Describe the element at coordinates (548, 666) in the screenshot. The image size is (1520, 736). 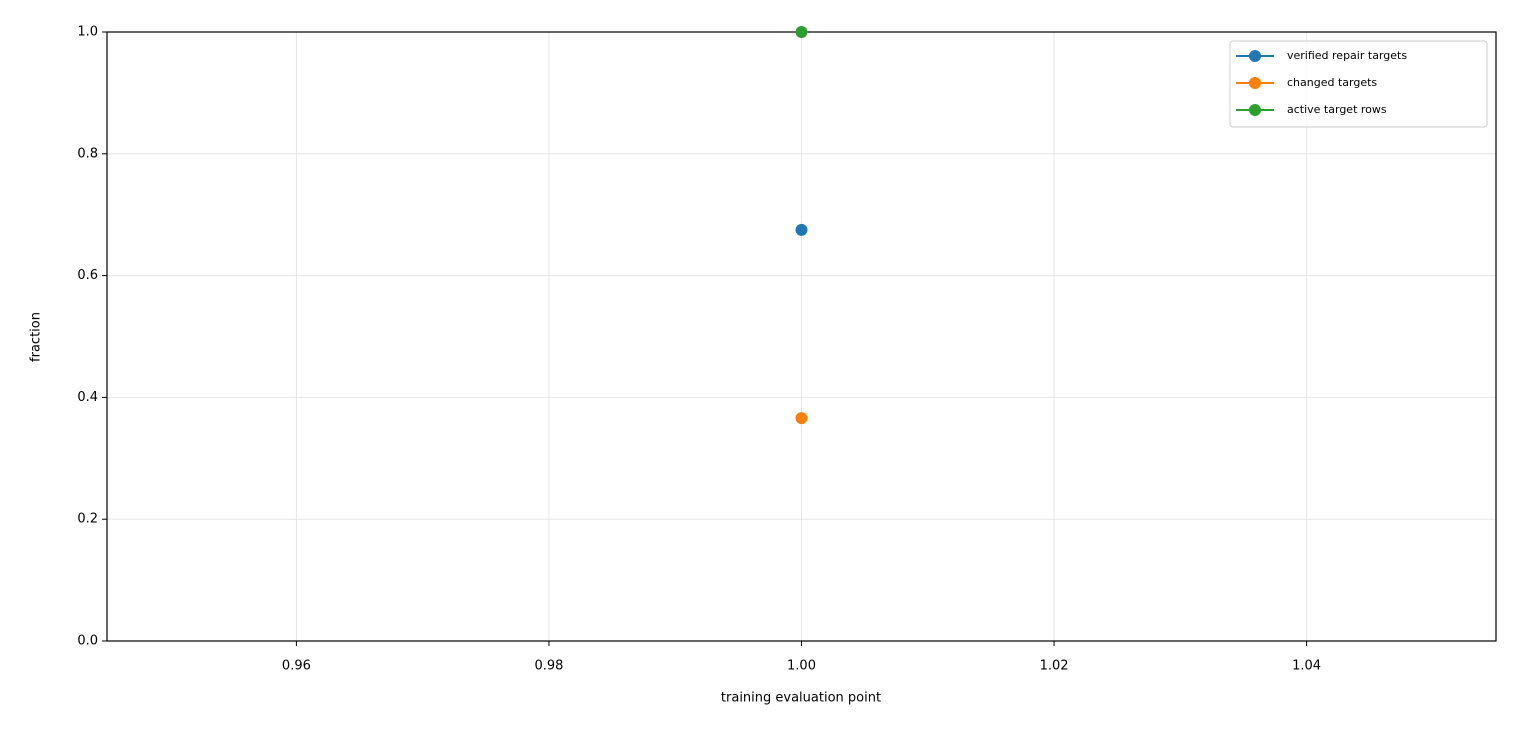
I see `x-tick-label: 0.98` at that location.